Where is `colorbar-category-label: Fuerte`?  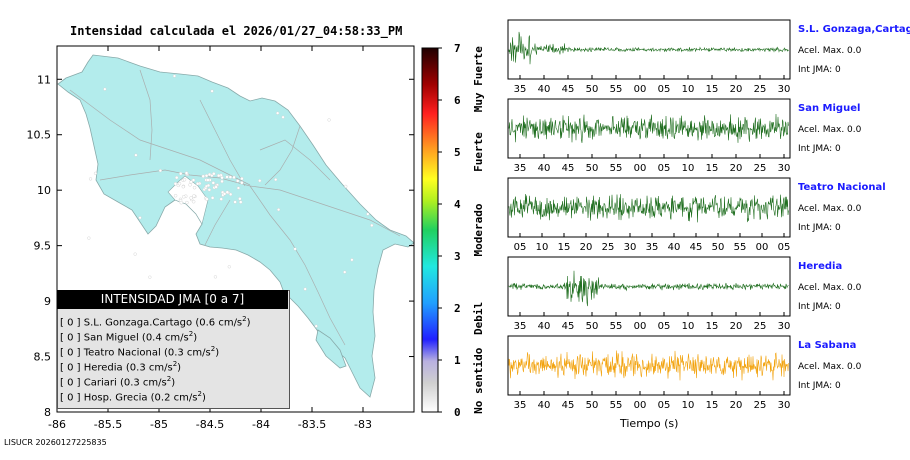
colorbar-category-label: Fuerte is located at coordinates (478, 152).